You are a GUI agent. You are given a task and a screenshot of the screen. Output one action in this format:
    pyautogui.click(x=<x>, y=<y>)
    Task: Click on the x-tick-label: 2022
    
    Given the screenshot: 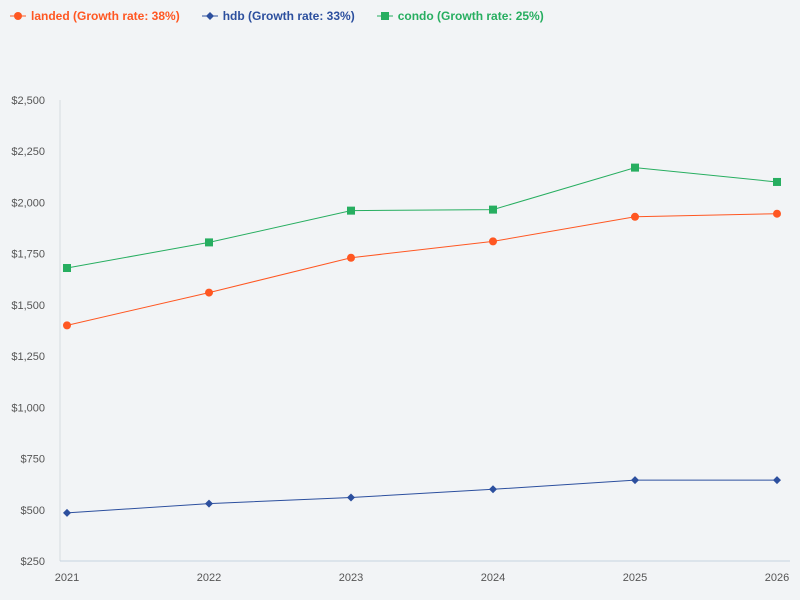 What is the action you would take?
    pyautogui.click(x=209, y=578)
    